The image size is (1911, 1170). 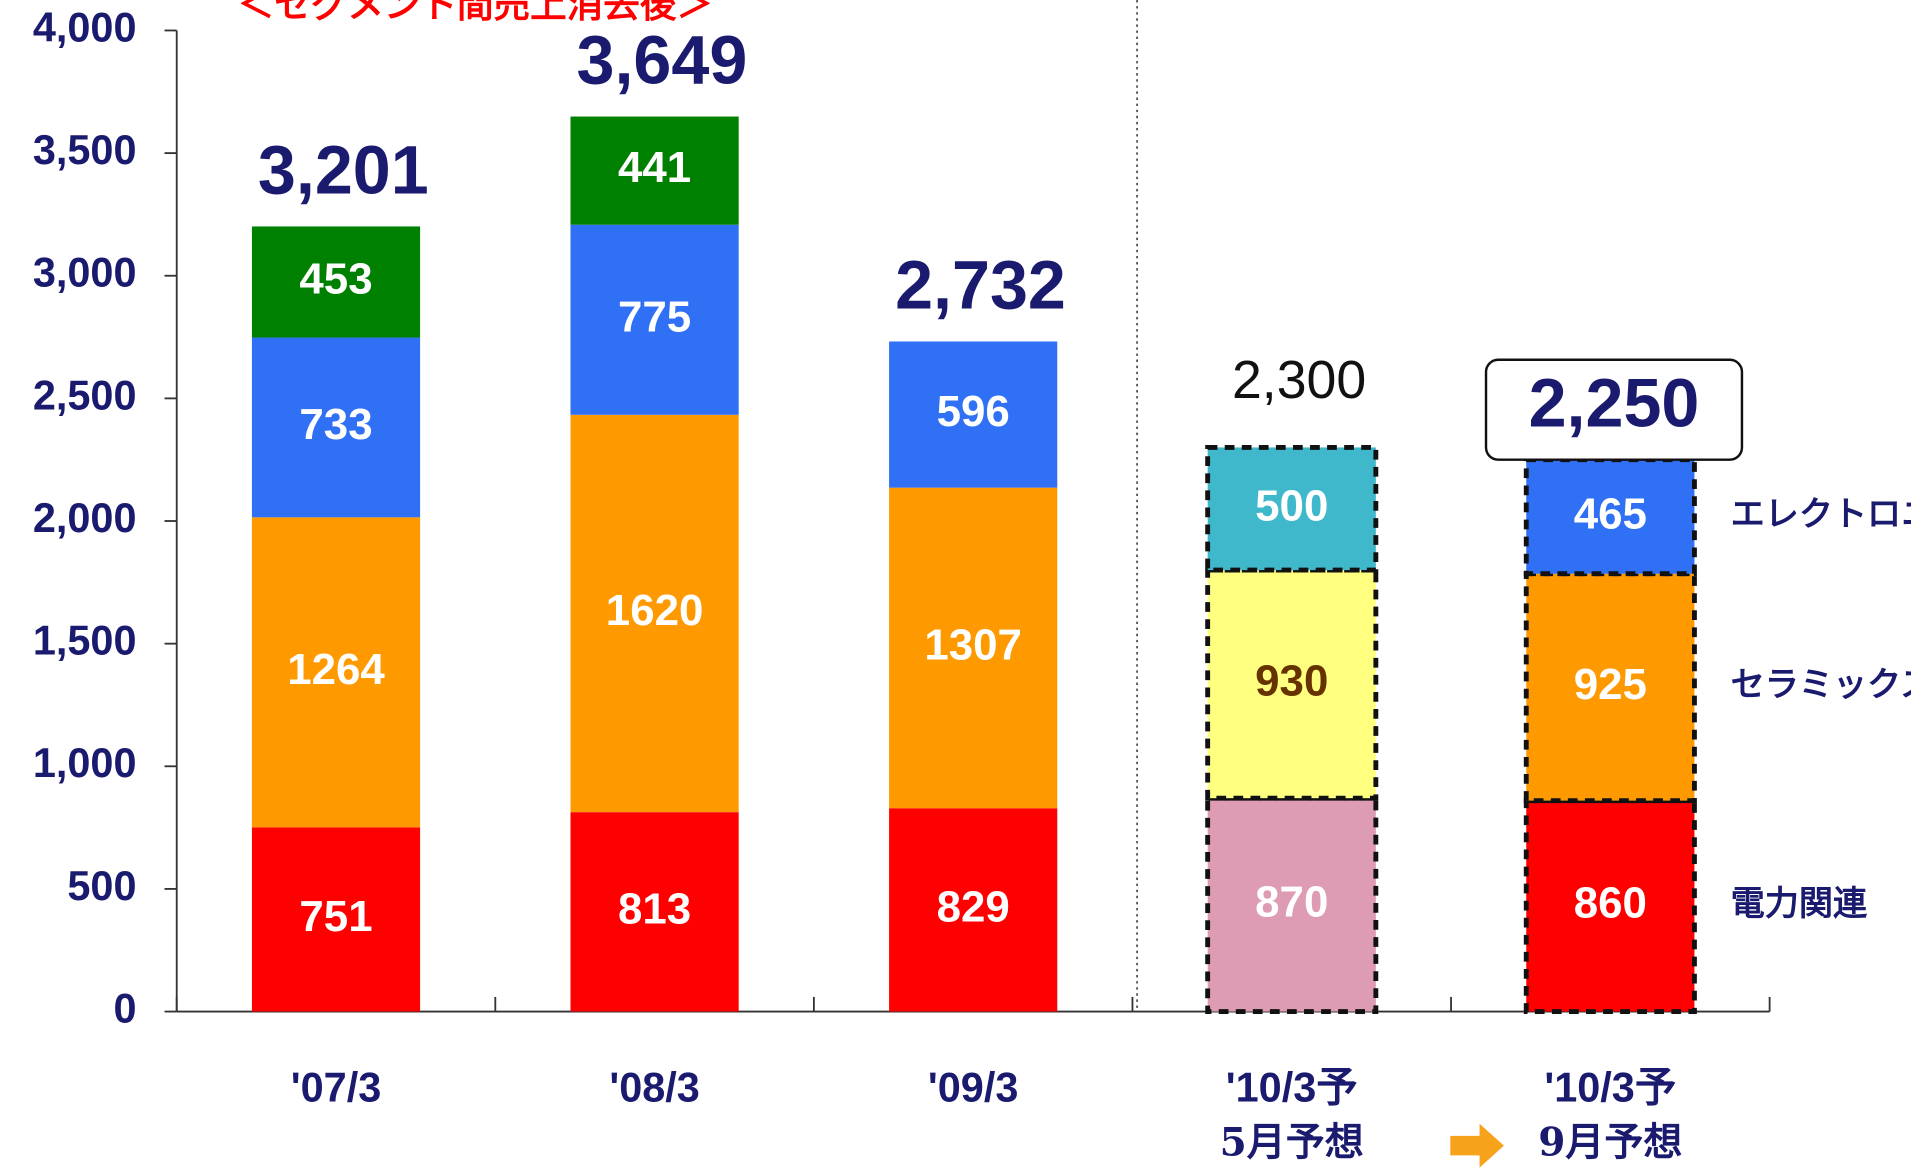 What do you see at coordinates (85, 394) in the screenshot?
I see `y-tick-label: 2,500` at bounding box center [85, 394].